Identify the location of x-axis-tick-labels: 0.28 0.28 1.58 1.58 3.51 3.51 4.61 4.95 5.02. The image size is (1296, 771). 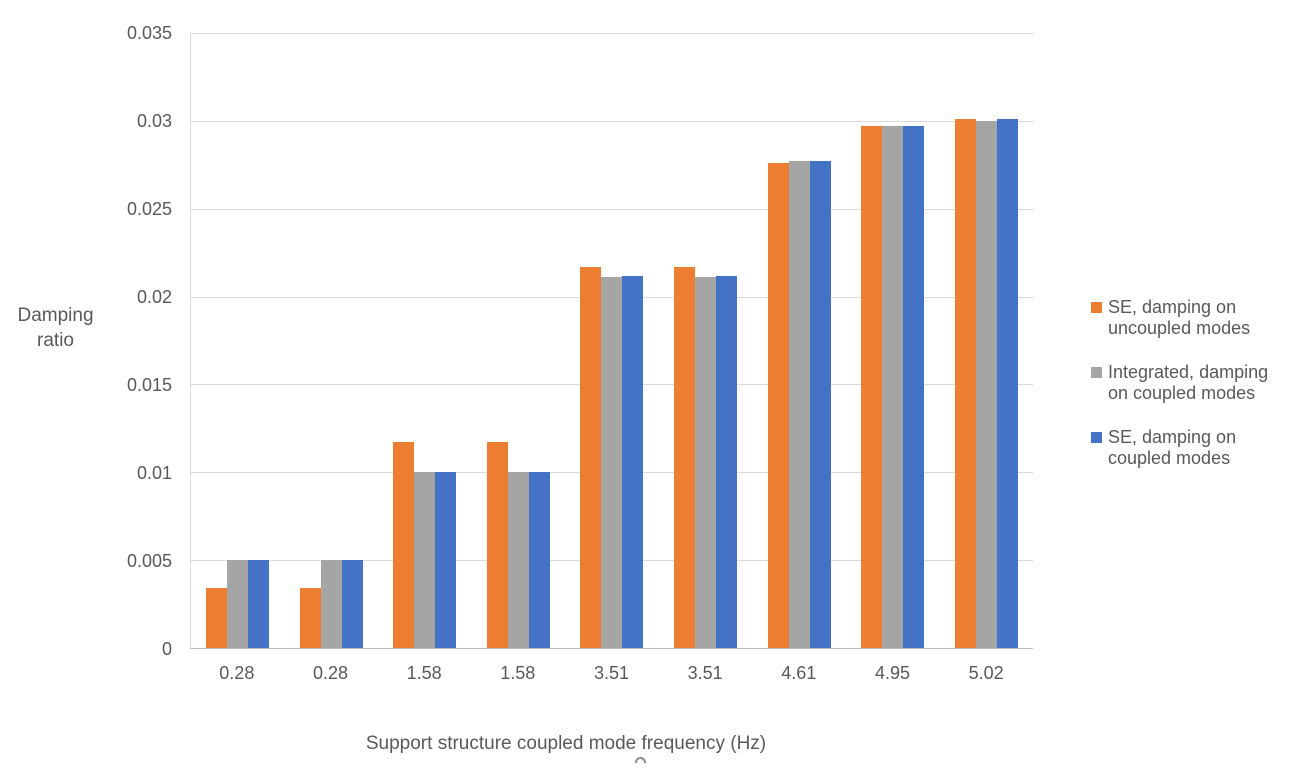
(611, 675).